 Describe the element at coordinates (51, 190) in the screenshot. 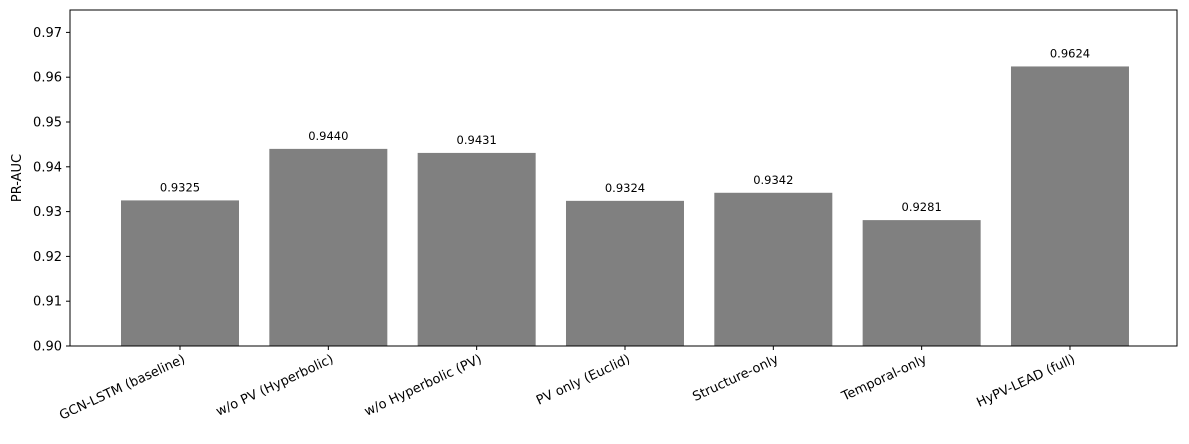

I see `y-axis: 0.90 0.91 0.92 0.93 0.94 0.95 0.96 0.97` at that location.